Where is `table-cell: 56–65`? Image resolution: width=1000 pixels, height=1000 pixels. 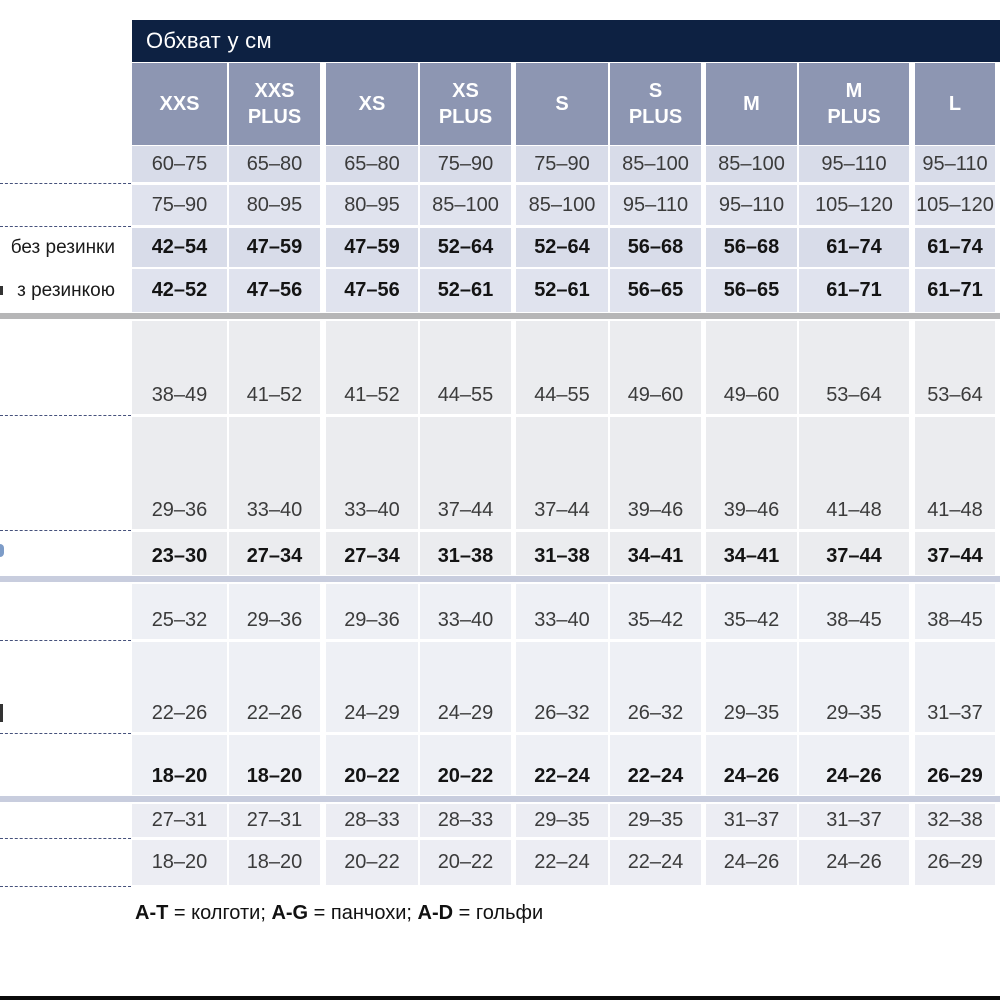
table-cell: 56–65 is located at coordinates (751, 290).